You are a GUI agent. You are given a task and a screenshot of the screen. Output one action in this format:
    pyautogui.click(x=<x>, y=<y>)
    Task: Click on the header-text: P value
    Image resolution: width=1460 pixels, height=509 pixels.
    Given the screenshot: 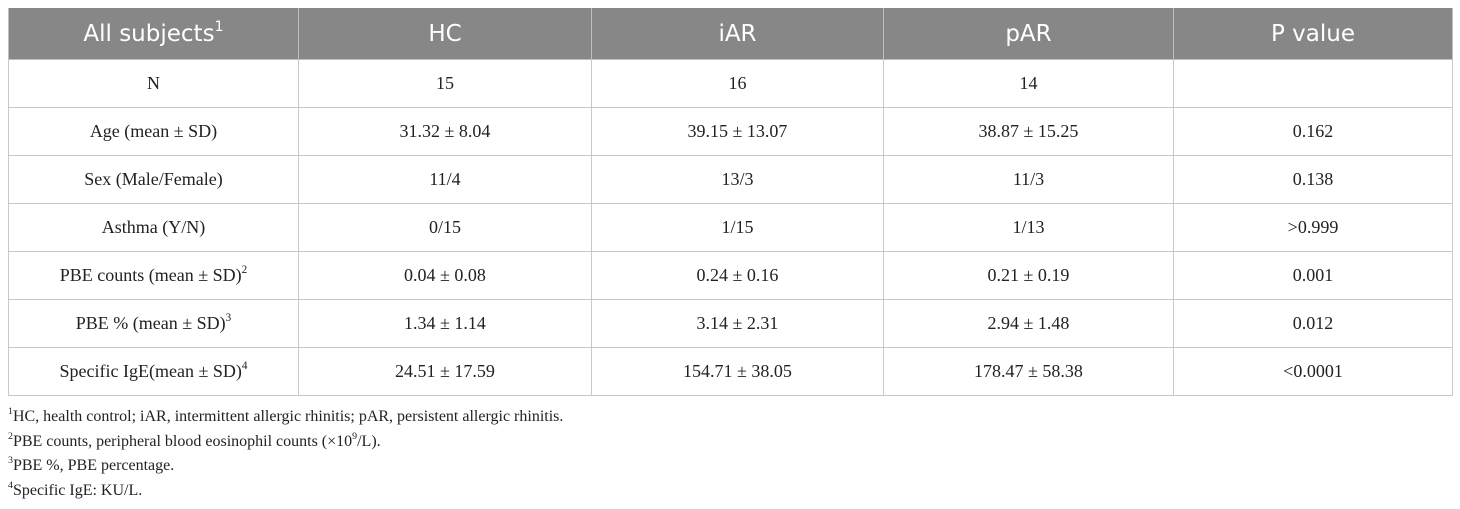 What is the action you would take?
    pyautogui.click(x=1312, y=33)
    